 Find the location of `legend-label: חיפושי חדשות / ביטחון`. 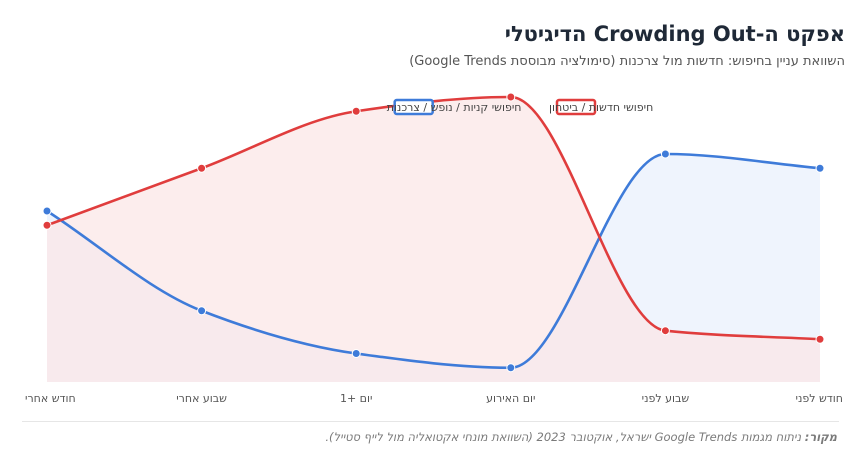

legend-label: חיפושי חדשות / ביטחון is located at coordinates (601, 107).